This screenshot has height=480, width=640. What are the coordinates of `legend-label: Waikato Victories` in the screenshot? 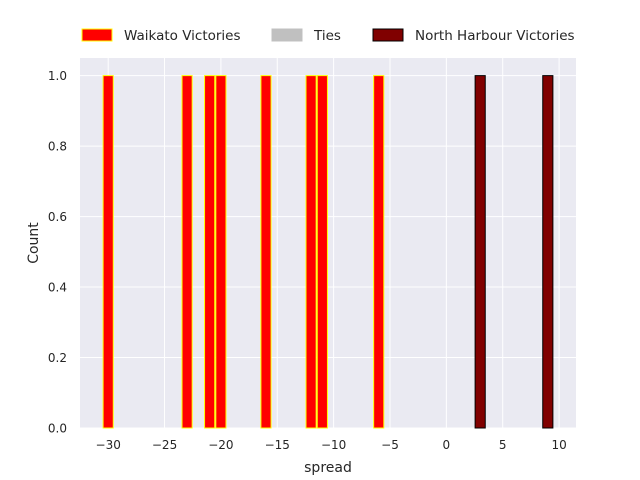 It's located at (182, 36).